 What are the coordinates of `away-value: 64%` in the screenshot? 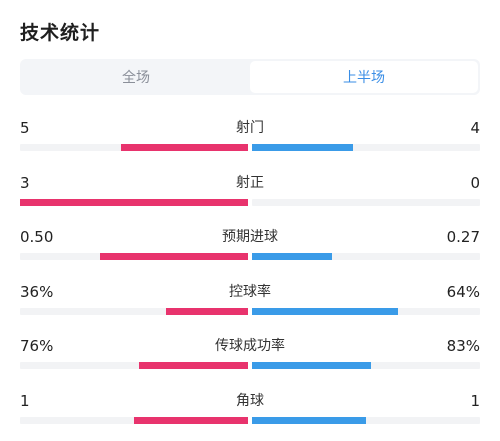 It's located at (460, 292).